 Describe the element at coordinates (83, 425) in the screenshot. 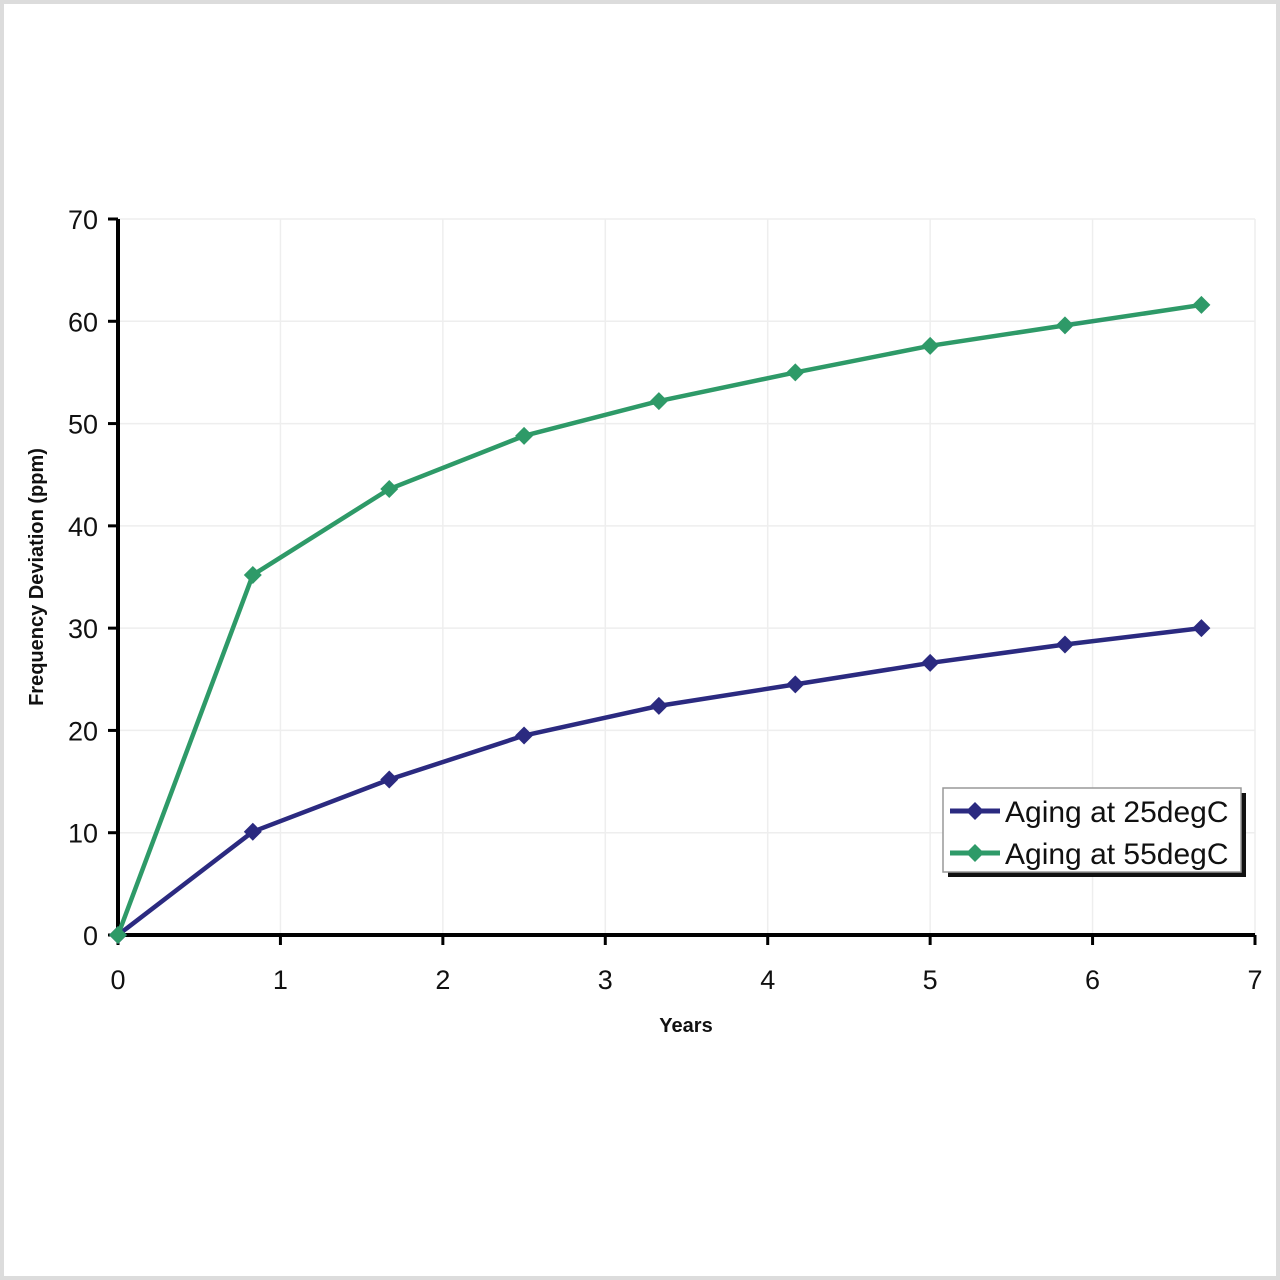

I see `y-tick-label: 50` at that location.